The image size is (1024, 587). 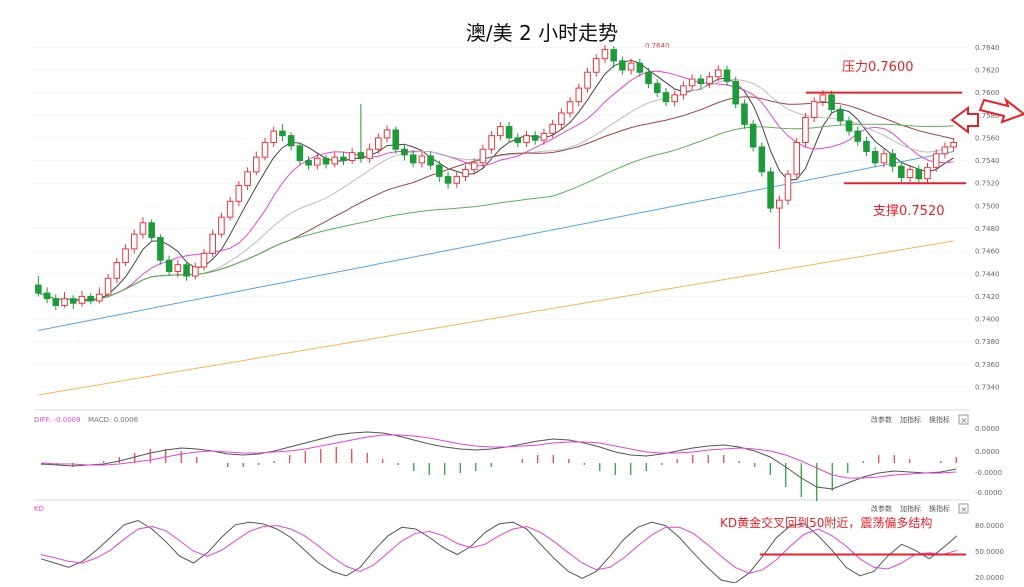 What do you see at coordinates (939, 419) in the screenshot?
I see `macd-switch-indicator-button: 换指标` at bounding box center [939, 419].